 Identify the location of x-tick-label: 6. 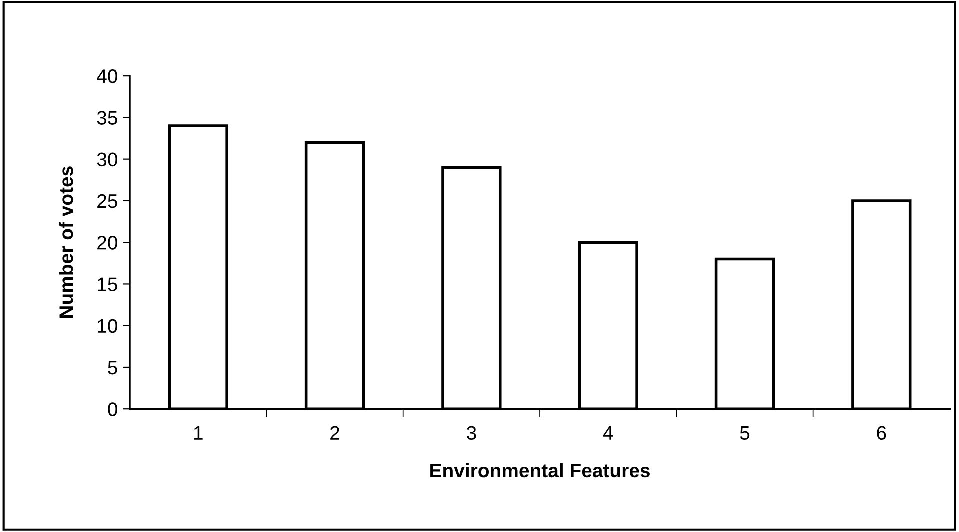
(881, 433).